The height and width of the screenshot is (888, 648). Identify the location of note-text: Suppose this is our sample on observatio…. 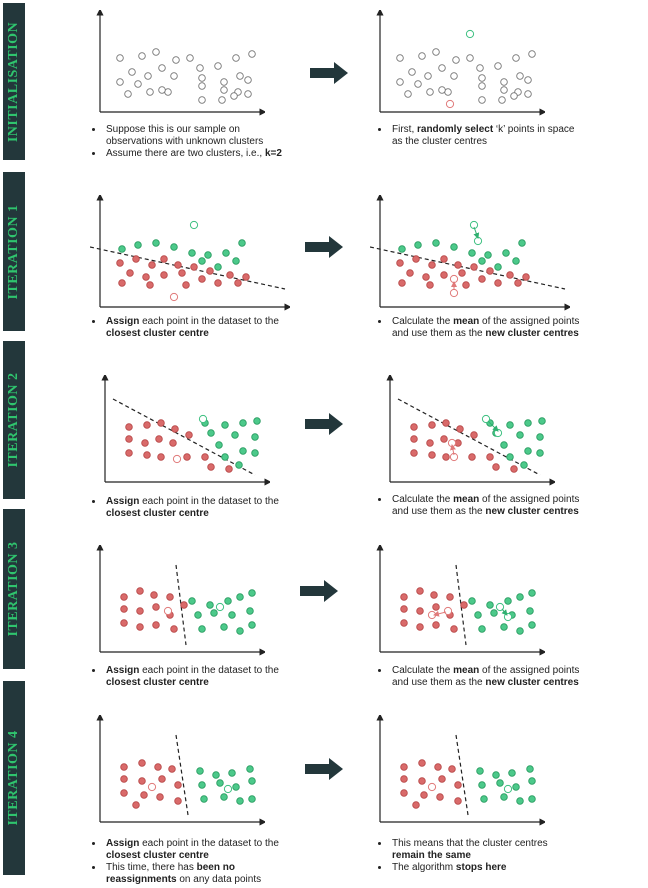
(185, 135).